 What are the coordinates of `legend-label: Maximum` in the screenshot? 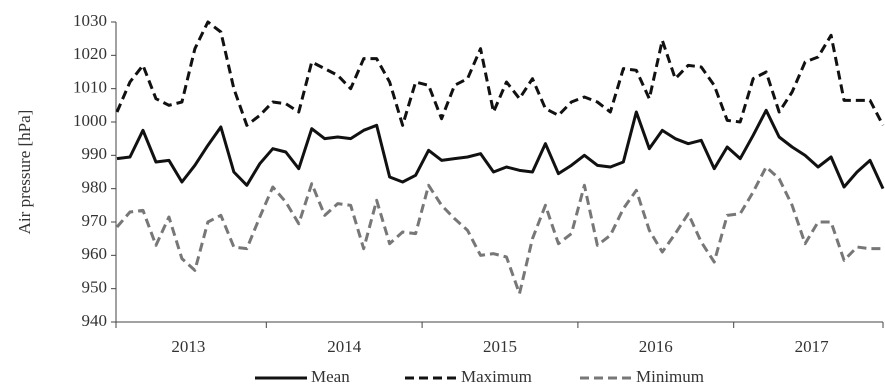 It's located at (496, 376).